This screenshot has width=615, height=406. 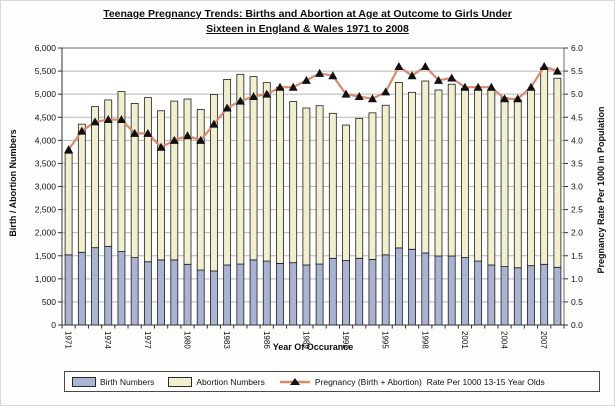 What do you see at coordinates (95, 177) in the screenshot?
I see `bar-abortion-1973` at bounding box center [95, 177].